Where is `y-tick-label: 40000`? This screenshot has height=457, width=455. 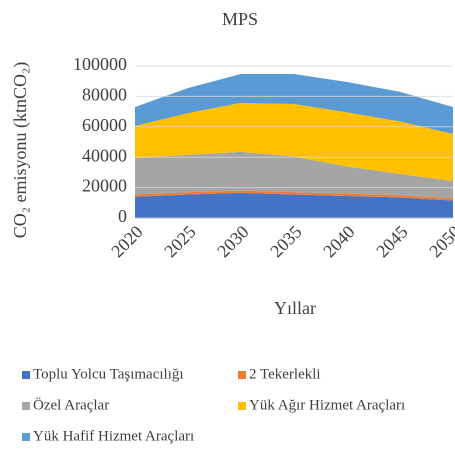
y-tick-label: 40000 is located at coordinates (104, 155).